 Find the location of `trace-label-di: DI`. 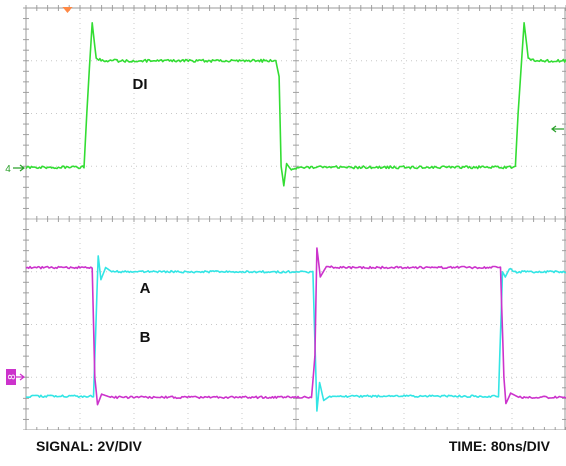

trace-label-di: DI is located at coordinates (140, 84).